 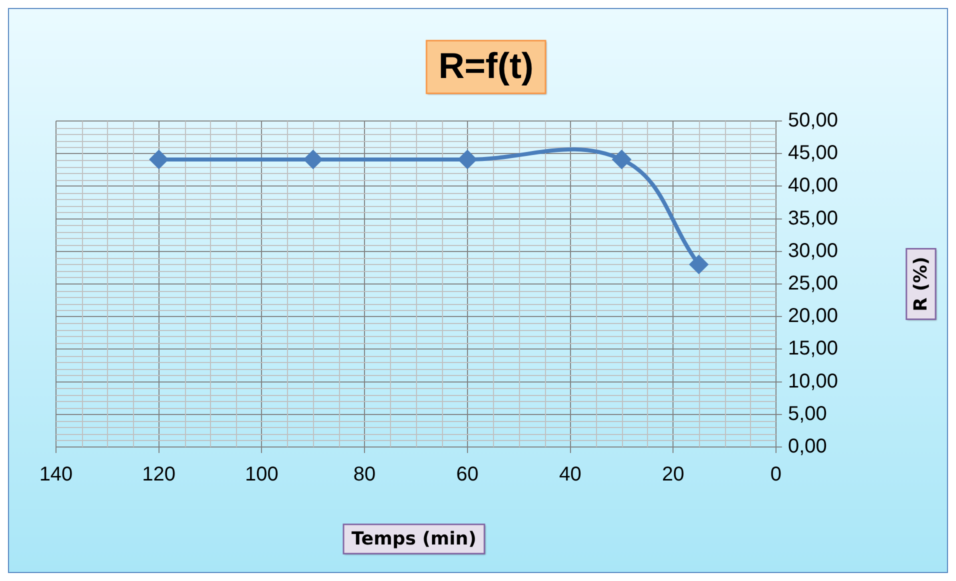 What do you see at coordinates (261, 475) in the screenshot?
I see `x-tick-label: 100` at bounding box center [261, 475].